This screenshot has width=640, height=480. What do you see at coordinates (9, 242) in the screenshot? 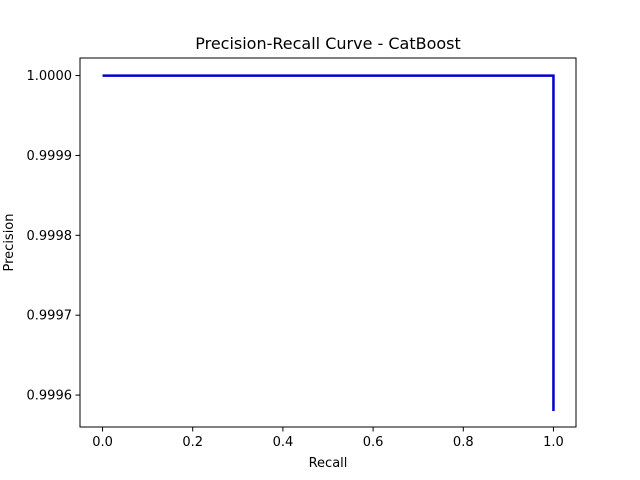
I see `y-axis-label: Precision` at bounding box center [9, 242].